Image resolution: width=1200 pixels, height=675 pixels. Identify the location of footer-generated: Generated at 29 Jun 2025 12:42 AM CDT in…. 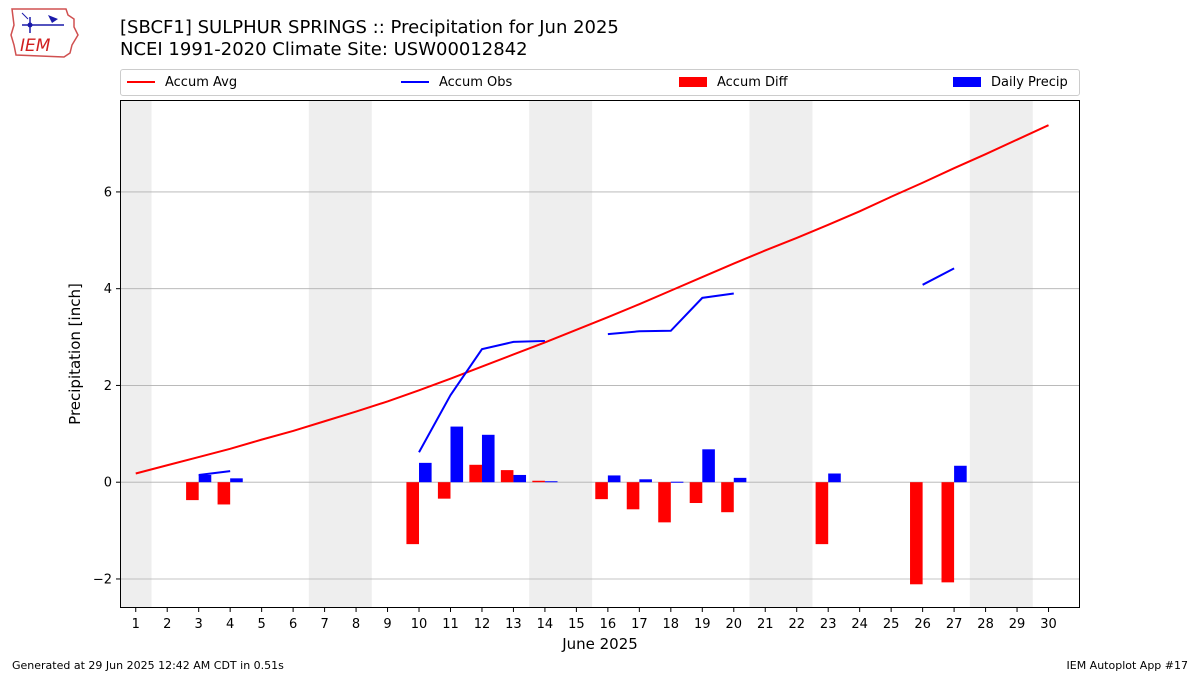
(148, 665).